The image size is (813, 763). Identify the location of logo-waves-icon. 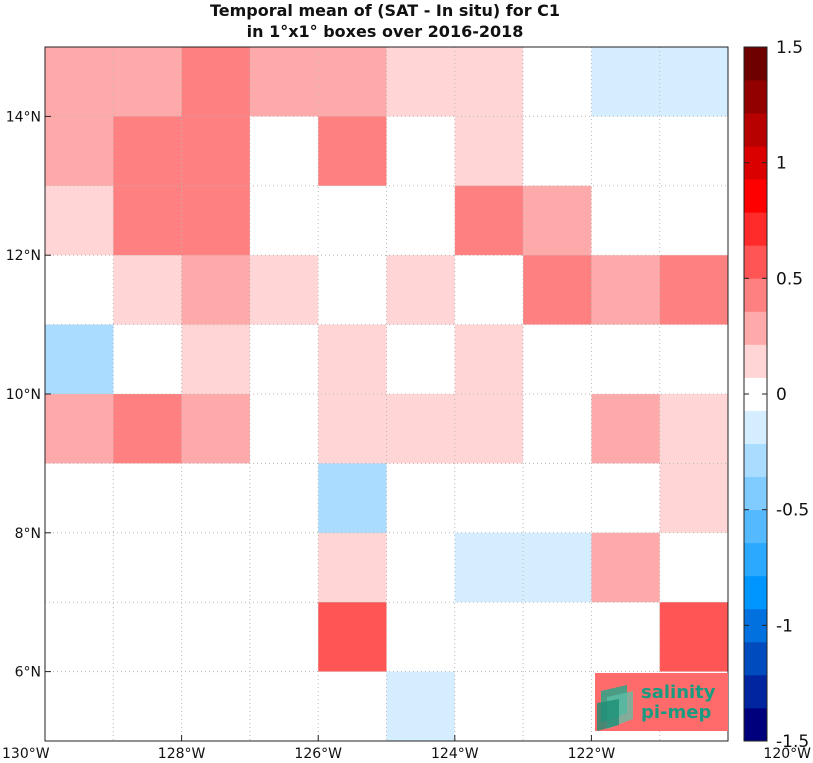
(615, 708).